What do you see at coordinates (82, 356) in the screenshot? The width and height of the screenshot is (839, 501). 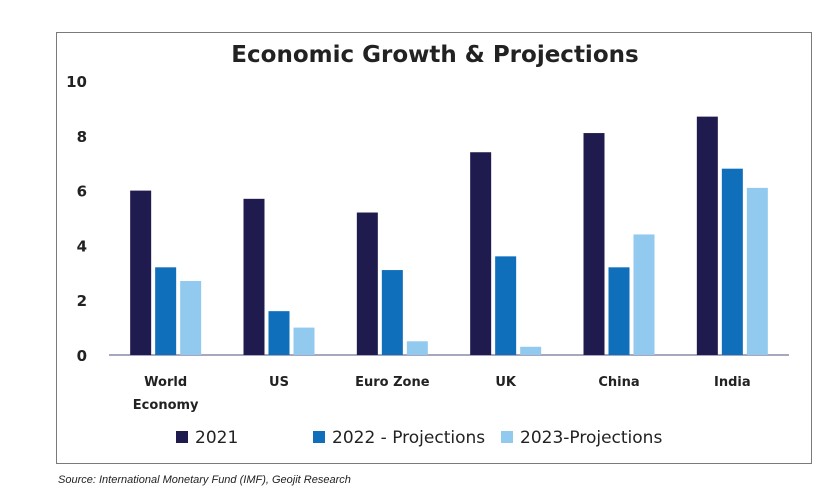 I see `y-tick-label: 0` at bounding box center [82, 356].